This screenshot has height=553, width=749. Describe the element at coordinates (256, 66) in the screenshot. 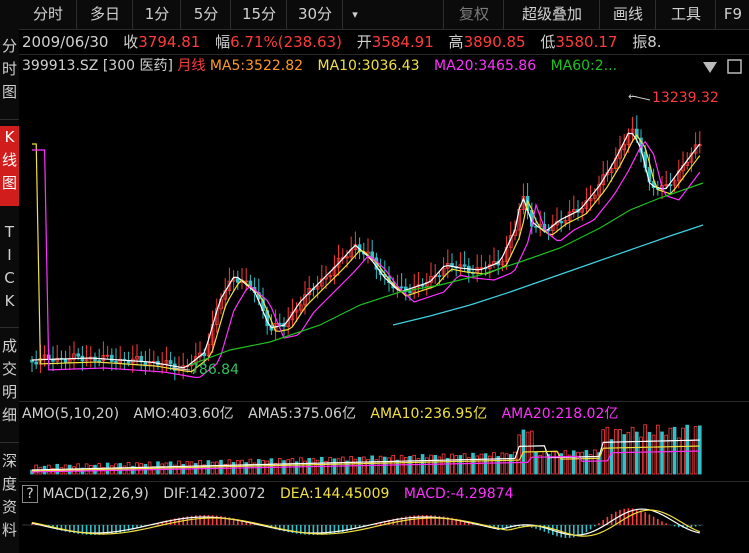

I see `ma5-value: MA5:3522.82` at that location.